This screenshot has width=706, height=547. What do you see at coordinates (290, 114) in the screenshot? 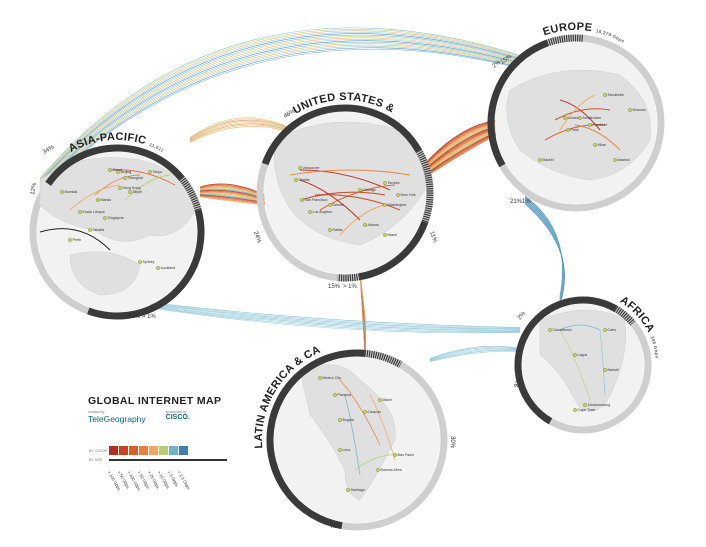
I see `share-pct: 46%` at bounding box center [290, 114].